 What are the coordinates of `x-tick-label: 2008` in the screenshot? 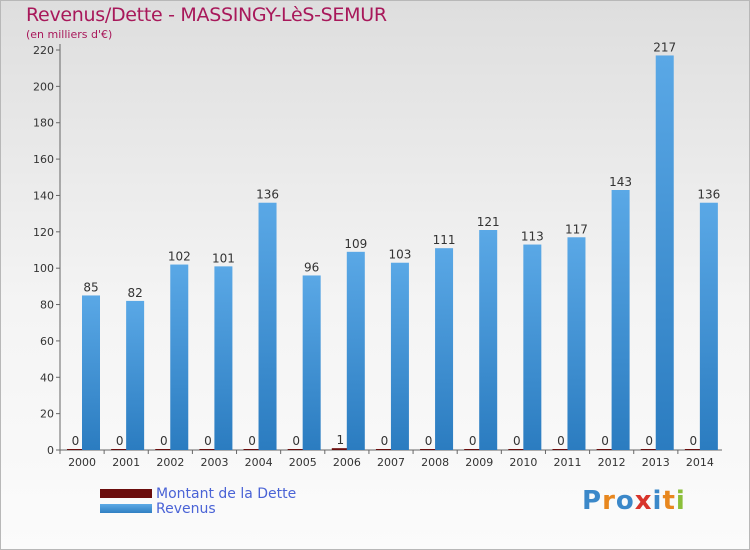 It's located at (435, 462).